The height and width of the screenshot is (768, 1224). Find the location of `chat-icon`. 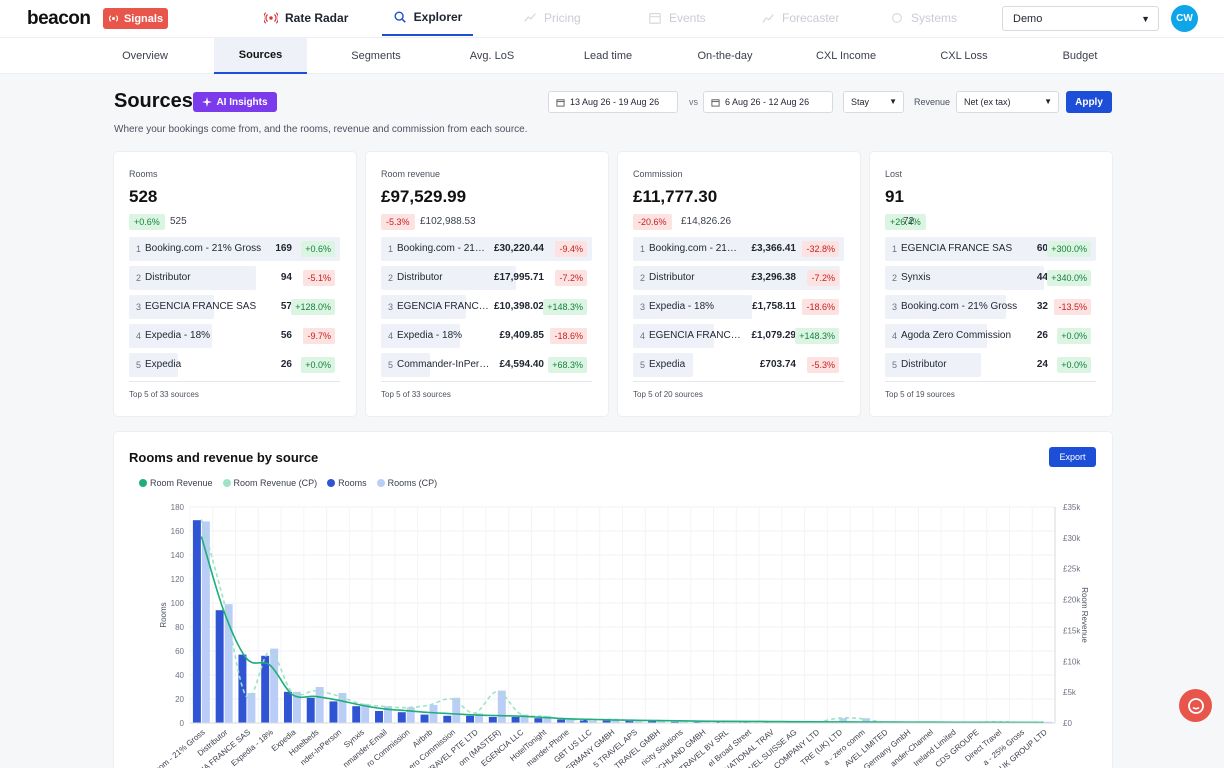

chat-icon is located at coordinates (1195, 705).